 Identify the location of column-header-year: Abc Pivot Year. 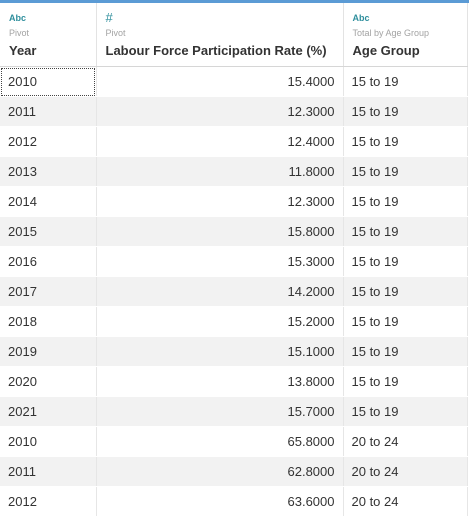
(48, 35).